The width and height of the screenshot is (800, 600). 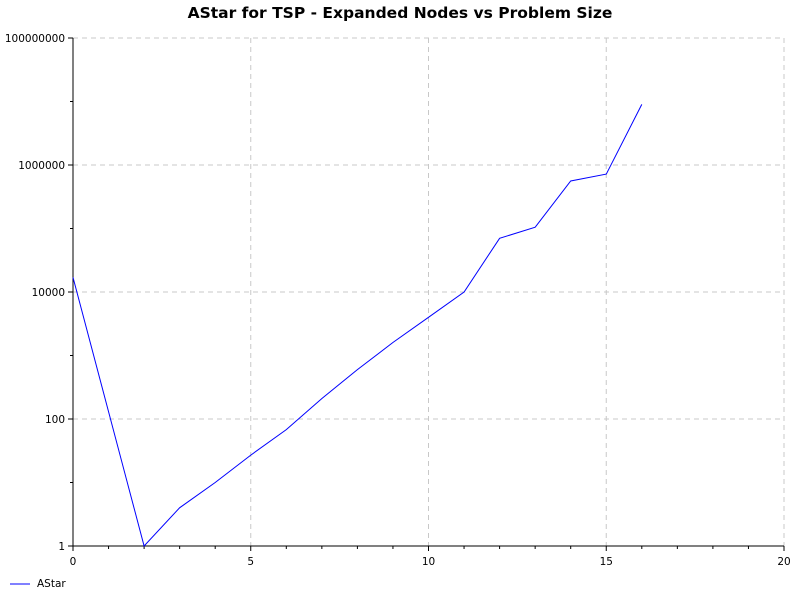 What do you see at coordinates (73, 562) in the screenshot?
I see `x-tick-label: 0` at bounding box center [73, 562].